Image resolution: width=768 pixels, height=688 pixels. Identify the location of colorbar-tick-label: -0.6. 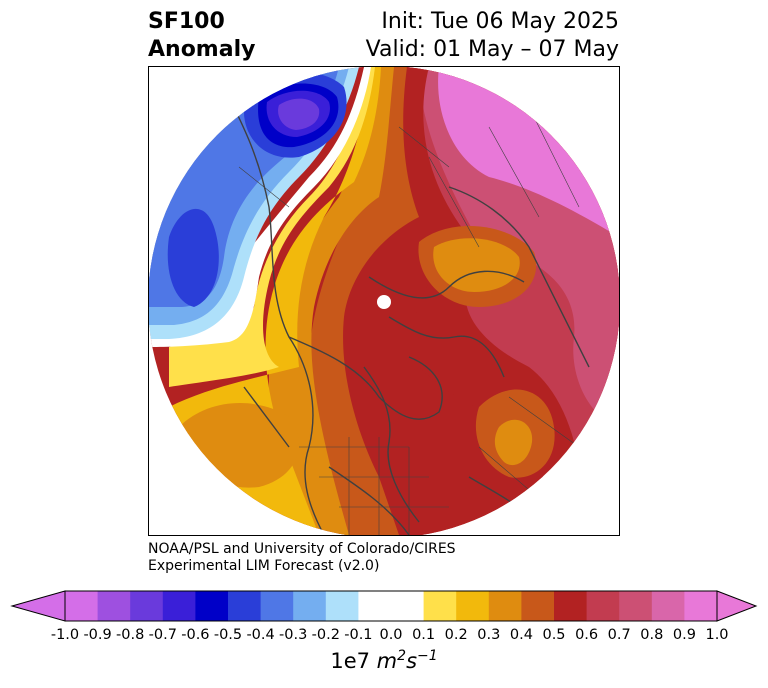
(195, 635).